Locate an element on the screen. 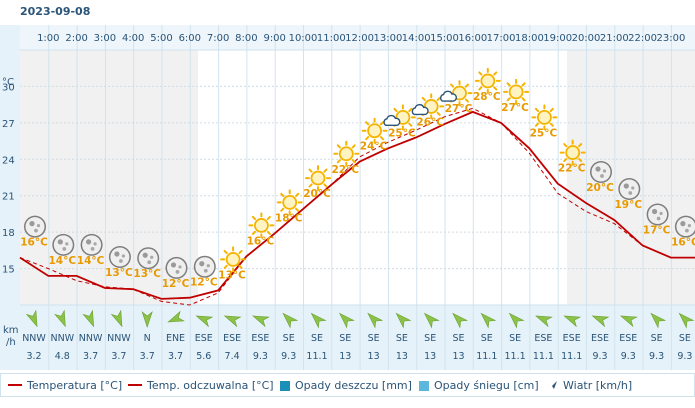  wind-speed: 7.4 is located at coordinates (232, 356).